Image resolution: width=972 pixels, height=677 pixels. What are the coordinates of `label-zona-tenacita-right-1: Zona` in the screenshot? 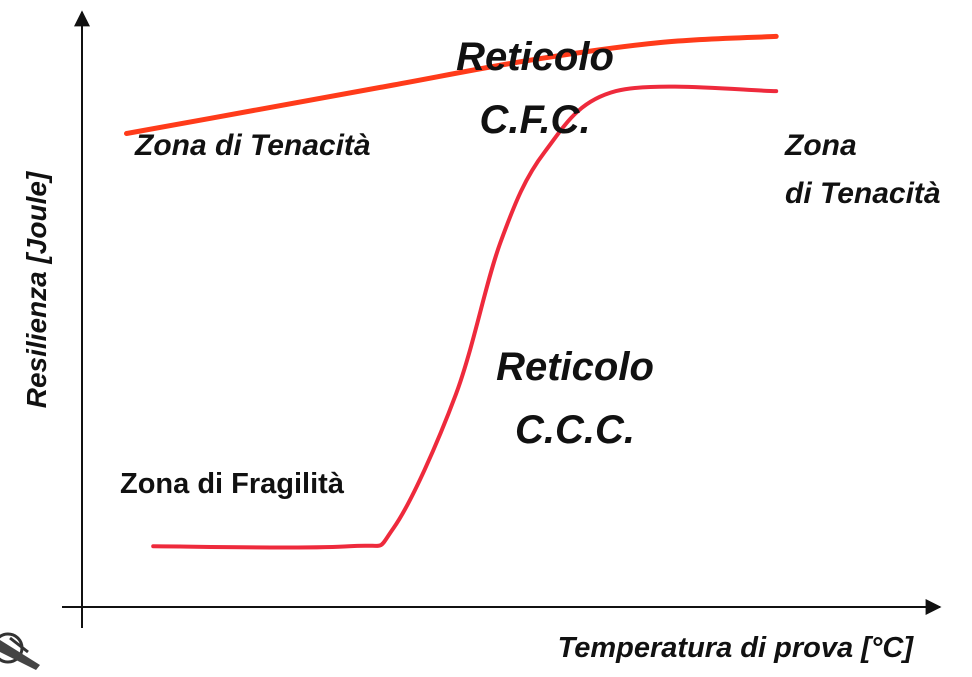 It's located at (820, 145).